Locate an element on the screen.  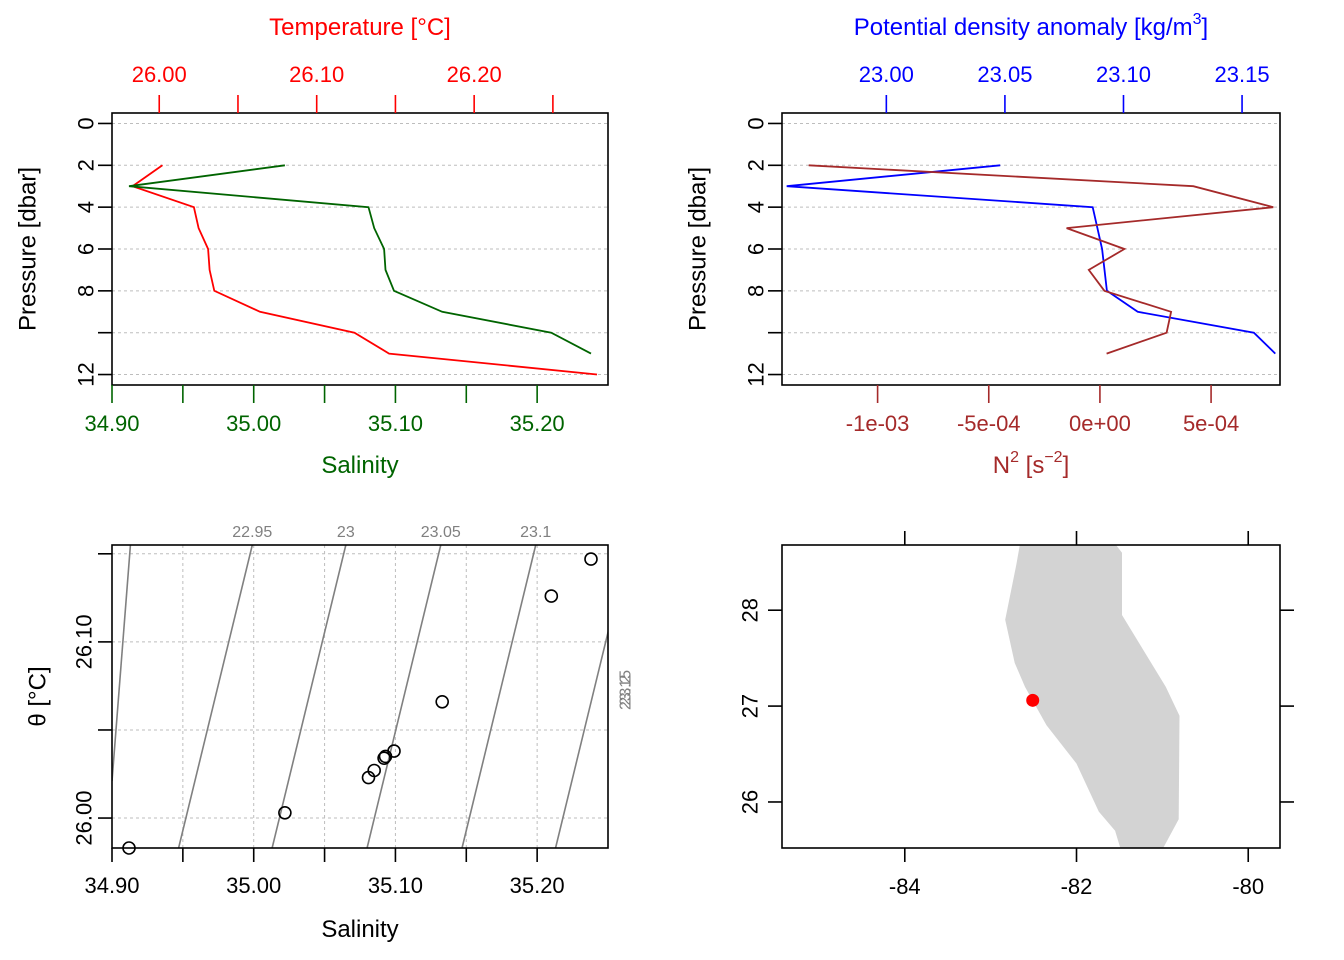
top-tick-label: 23.00 is located at coordinates (886, 74).